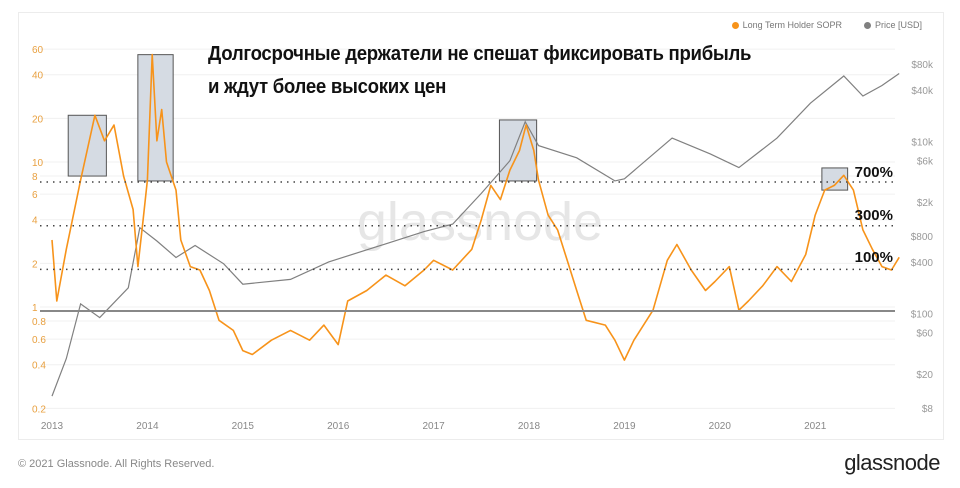 Image resolution: width=960 pixels, height=488 pixels. I want to click on x-tick-label: 2021, so click(815, 426).